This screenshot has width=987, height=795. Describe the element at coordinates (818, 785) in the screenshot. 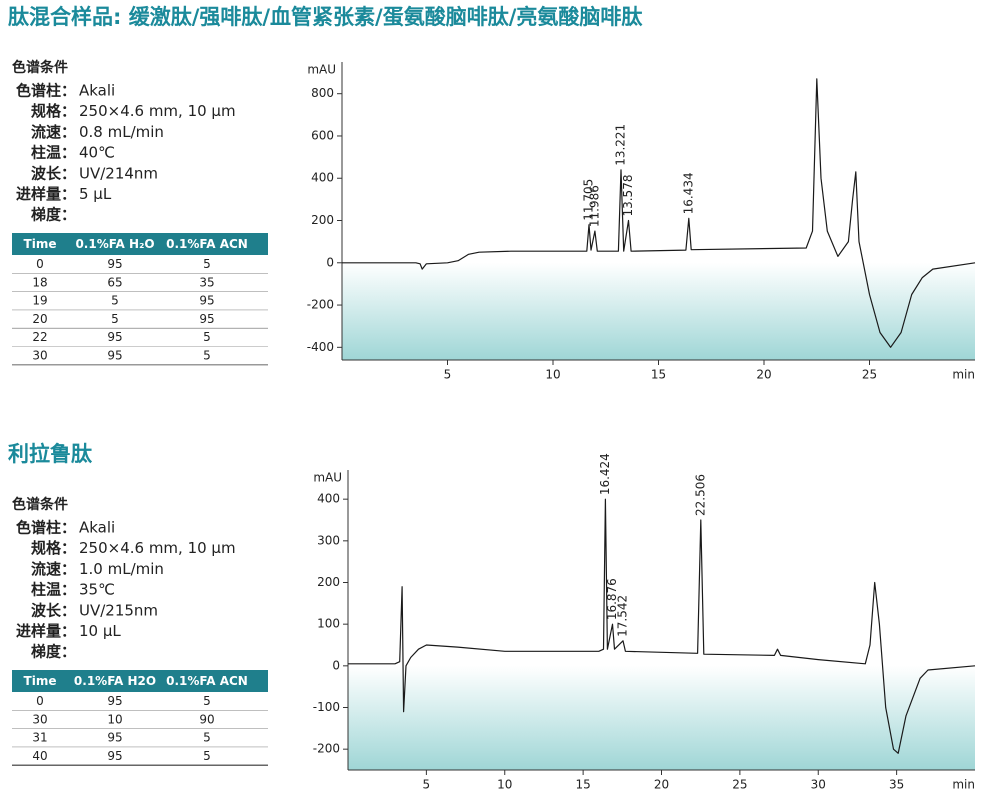

I see `x-tick-label: 30` at that location.